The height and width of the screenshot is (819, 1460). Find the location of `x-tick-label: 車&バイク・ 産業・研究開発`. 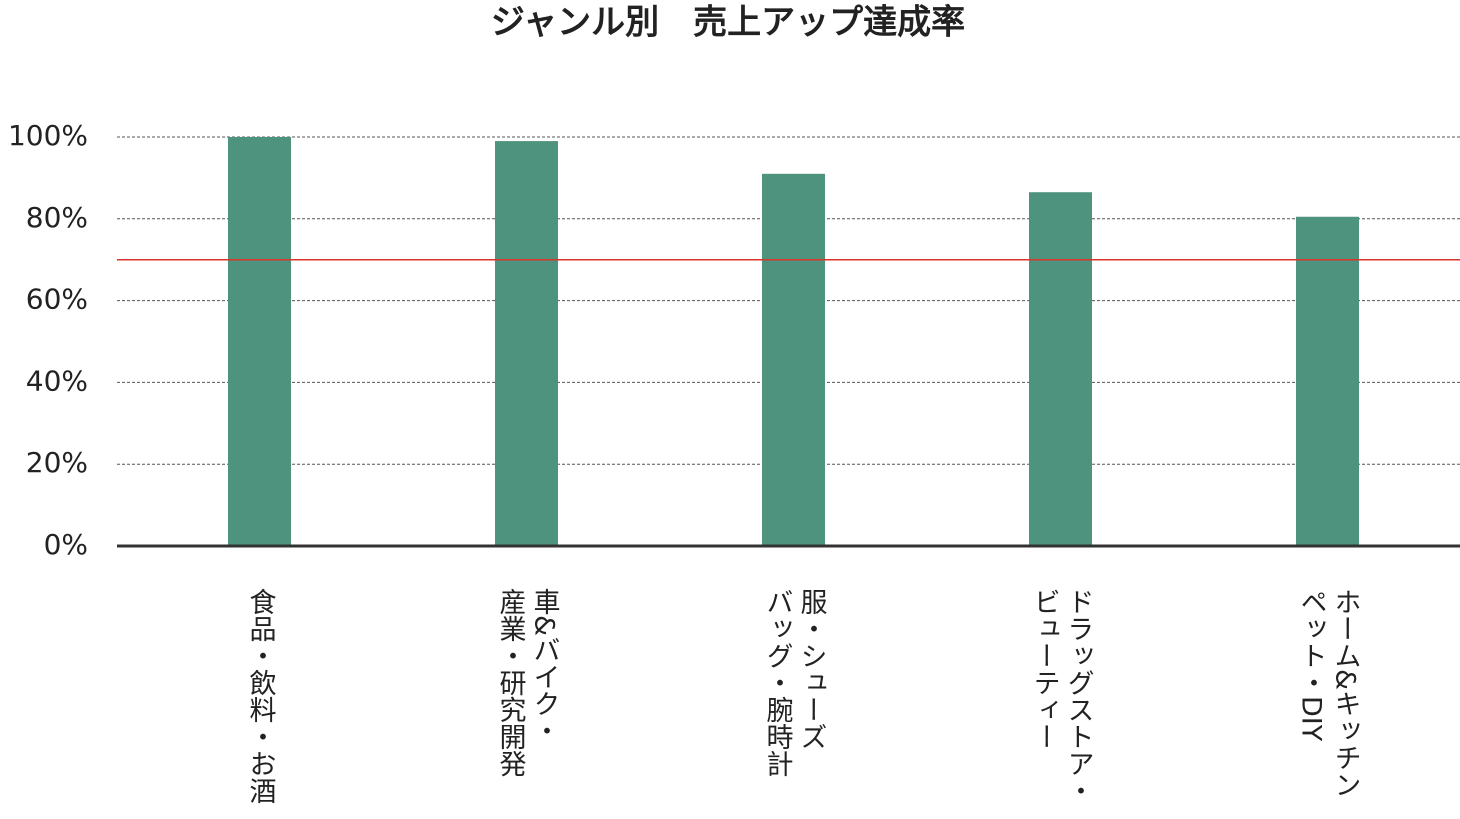

x-tick-label: 車&バイク・ 産業・研究開発 is located at coordinates (527, 682).